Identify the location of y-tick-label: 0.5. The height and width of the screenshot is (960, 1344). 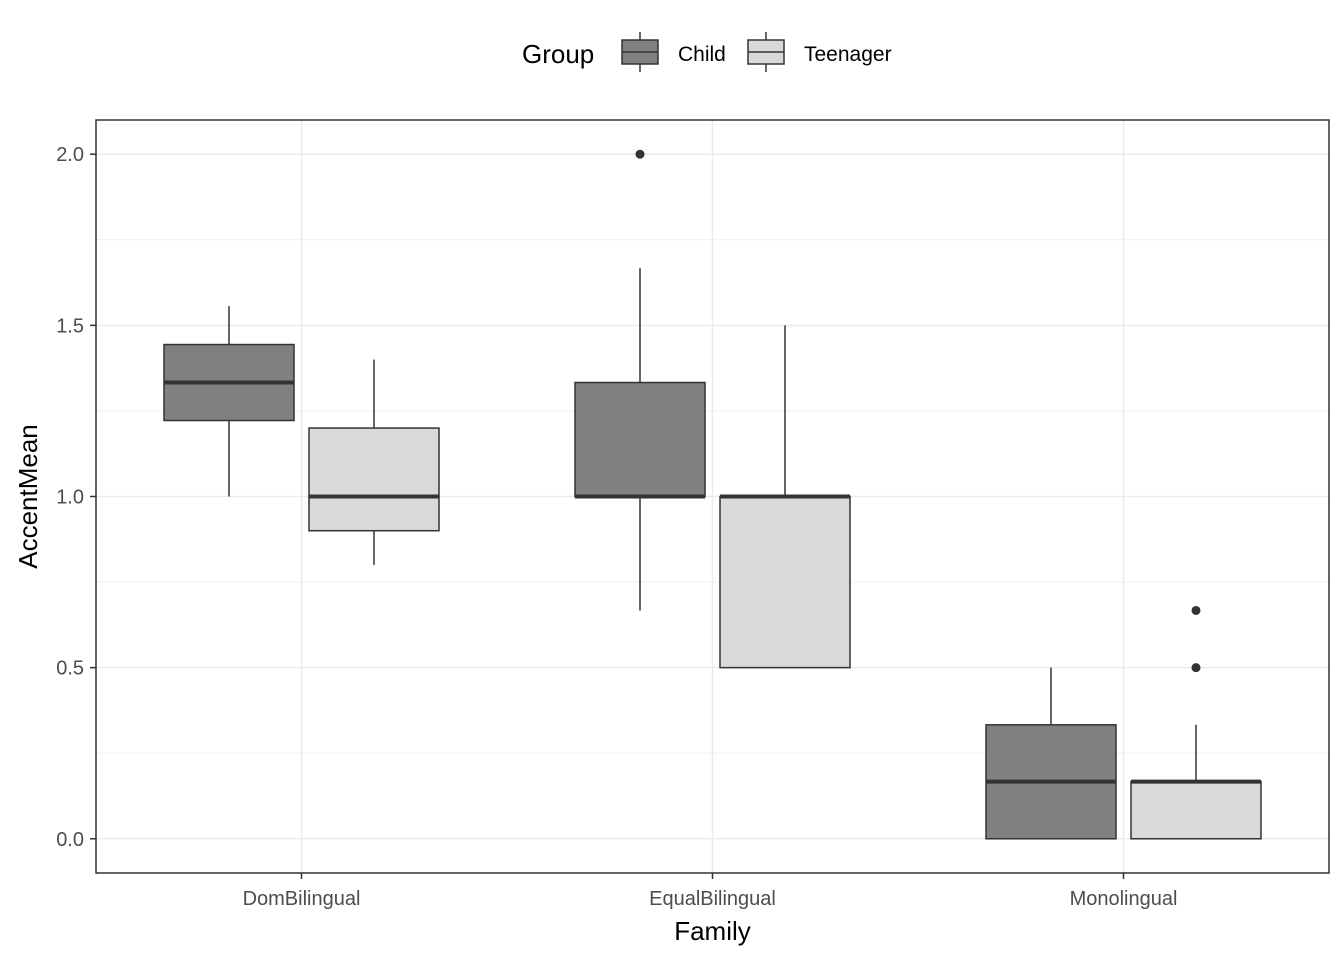
(70, 669).